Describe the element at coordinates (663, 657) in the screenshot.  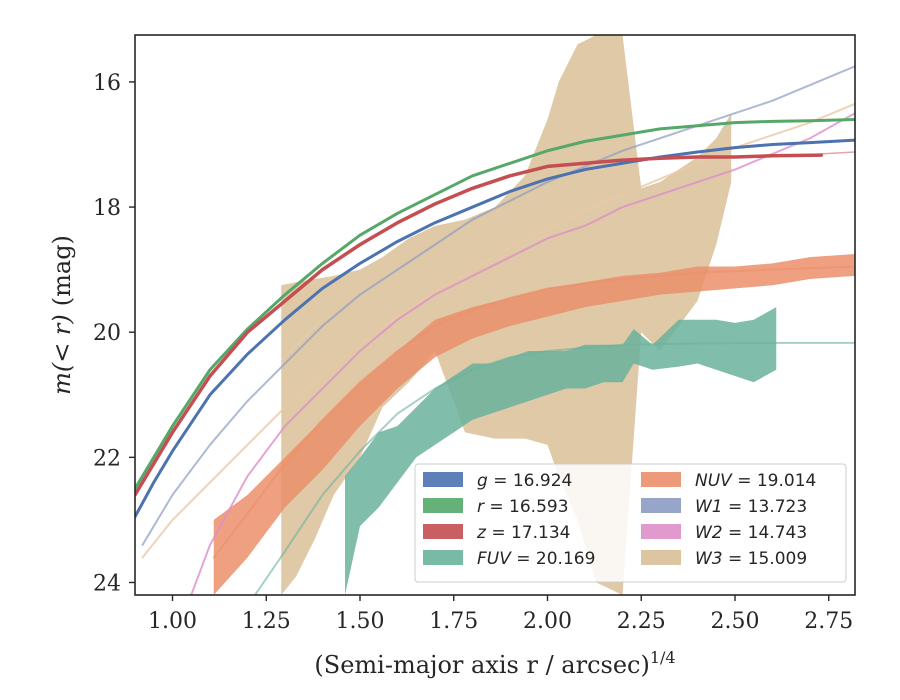
I see `x-axis-label-exponent: 1/4` at that location.